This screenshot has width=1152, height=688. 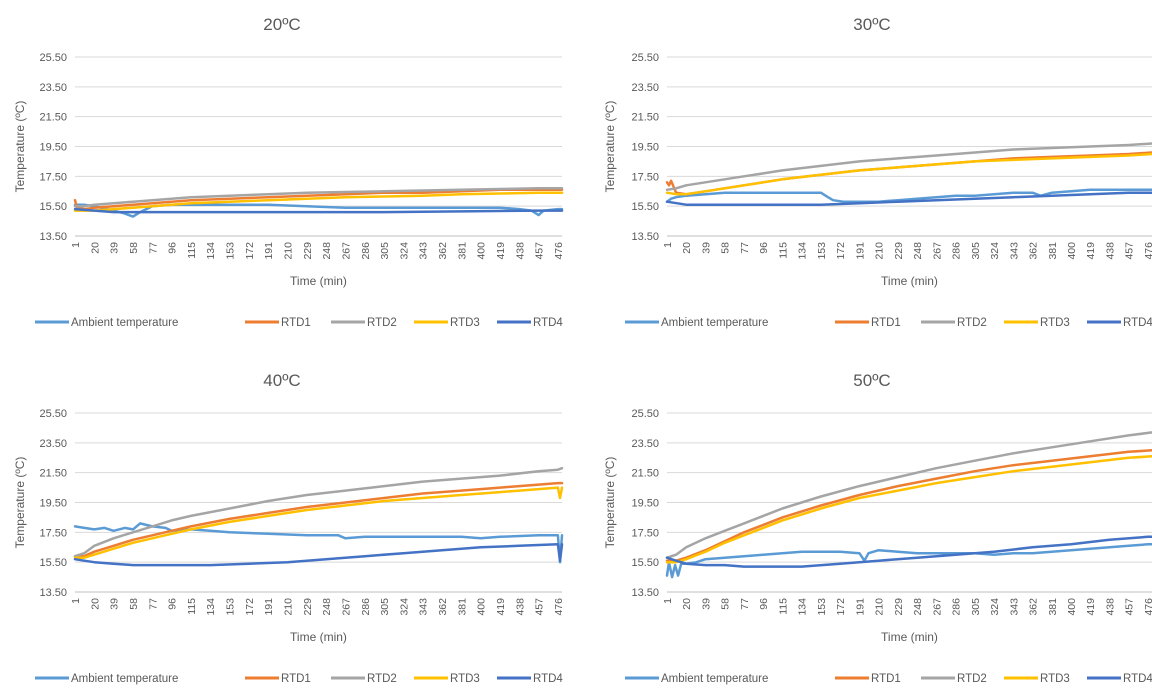 I want to click on x-tick-label: 20, so click(x=687, y=604).